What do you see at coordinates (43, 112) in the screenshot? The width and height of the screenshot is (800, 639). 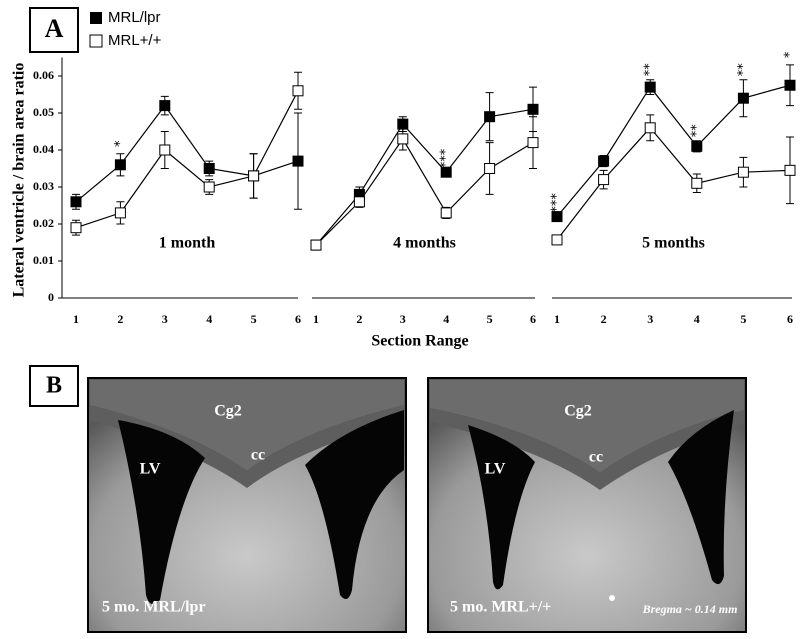 I see `y-tick-label: 0.05` at bounding box center [43, 112].